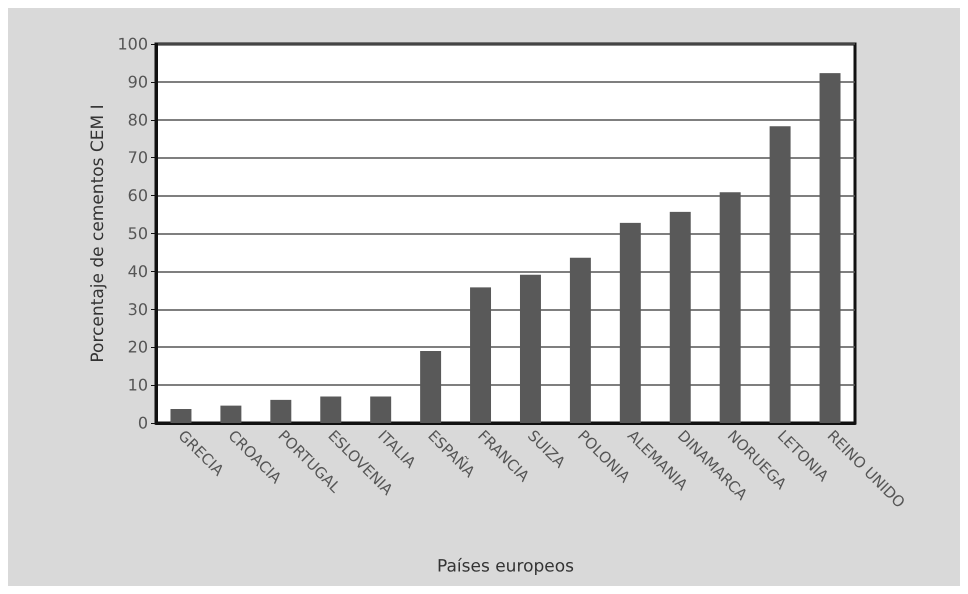 Image resolution: width=968 pixels, height=594 pixels. What do you see at coordinates (138, 120) in the screenshot?
I see `y-tick-label: 80` at bounding box center [138, 120].